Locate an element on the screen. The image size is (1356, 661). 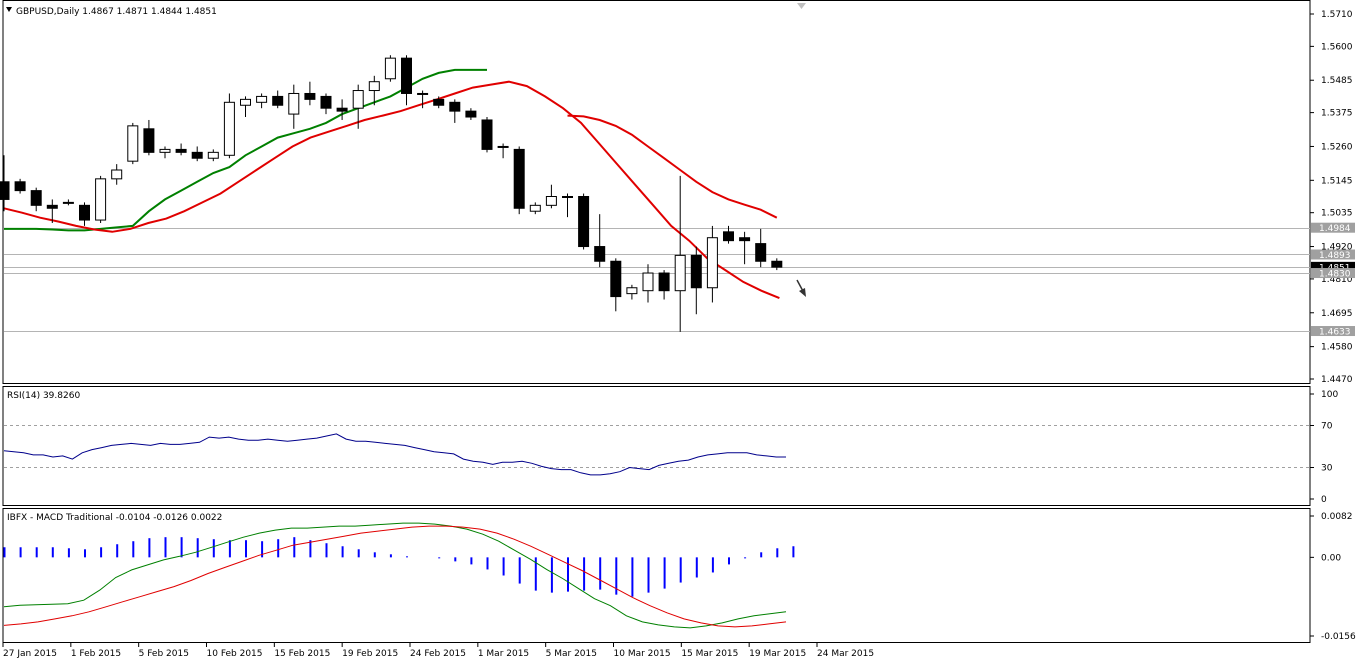
price-tag-label: 1.4633 is located at coordinates (1335, 333).